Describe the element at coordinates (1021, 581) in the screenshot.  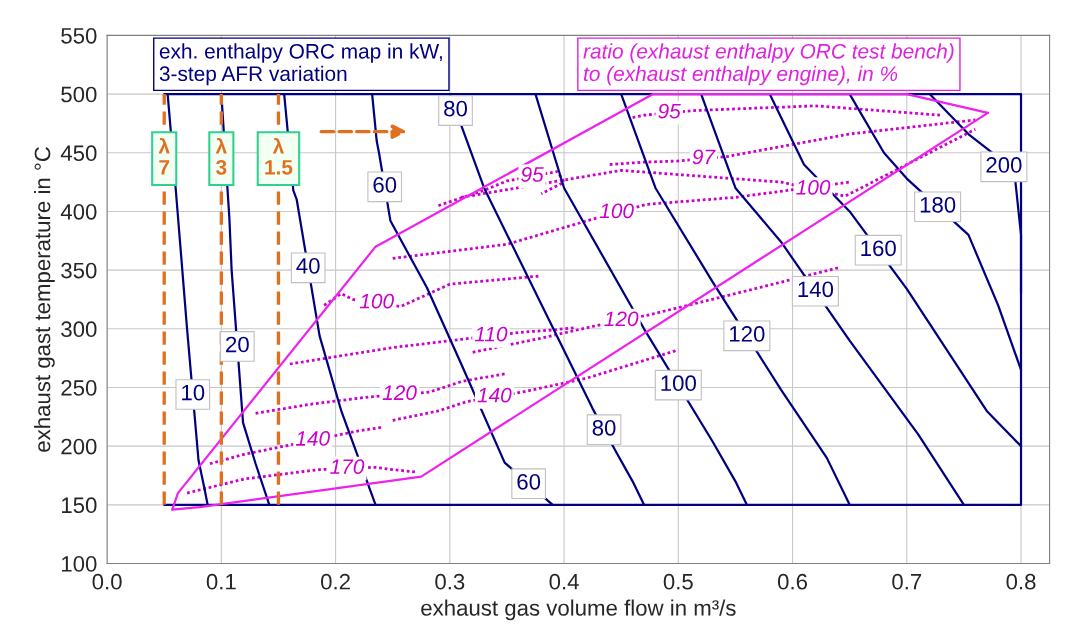
I see `x-tick-label: 0.8` at that location.